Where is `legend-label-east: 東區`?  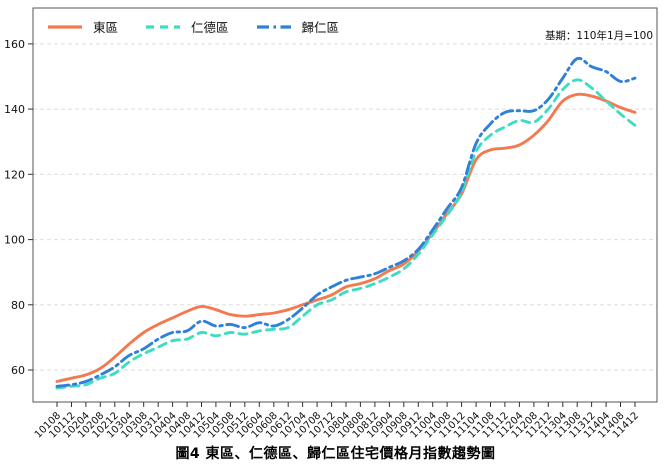 legend-label-east: 東區 is located at coordinates (106, 27).